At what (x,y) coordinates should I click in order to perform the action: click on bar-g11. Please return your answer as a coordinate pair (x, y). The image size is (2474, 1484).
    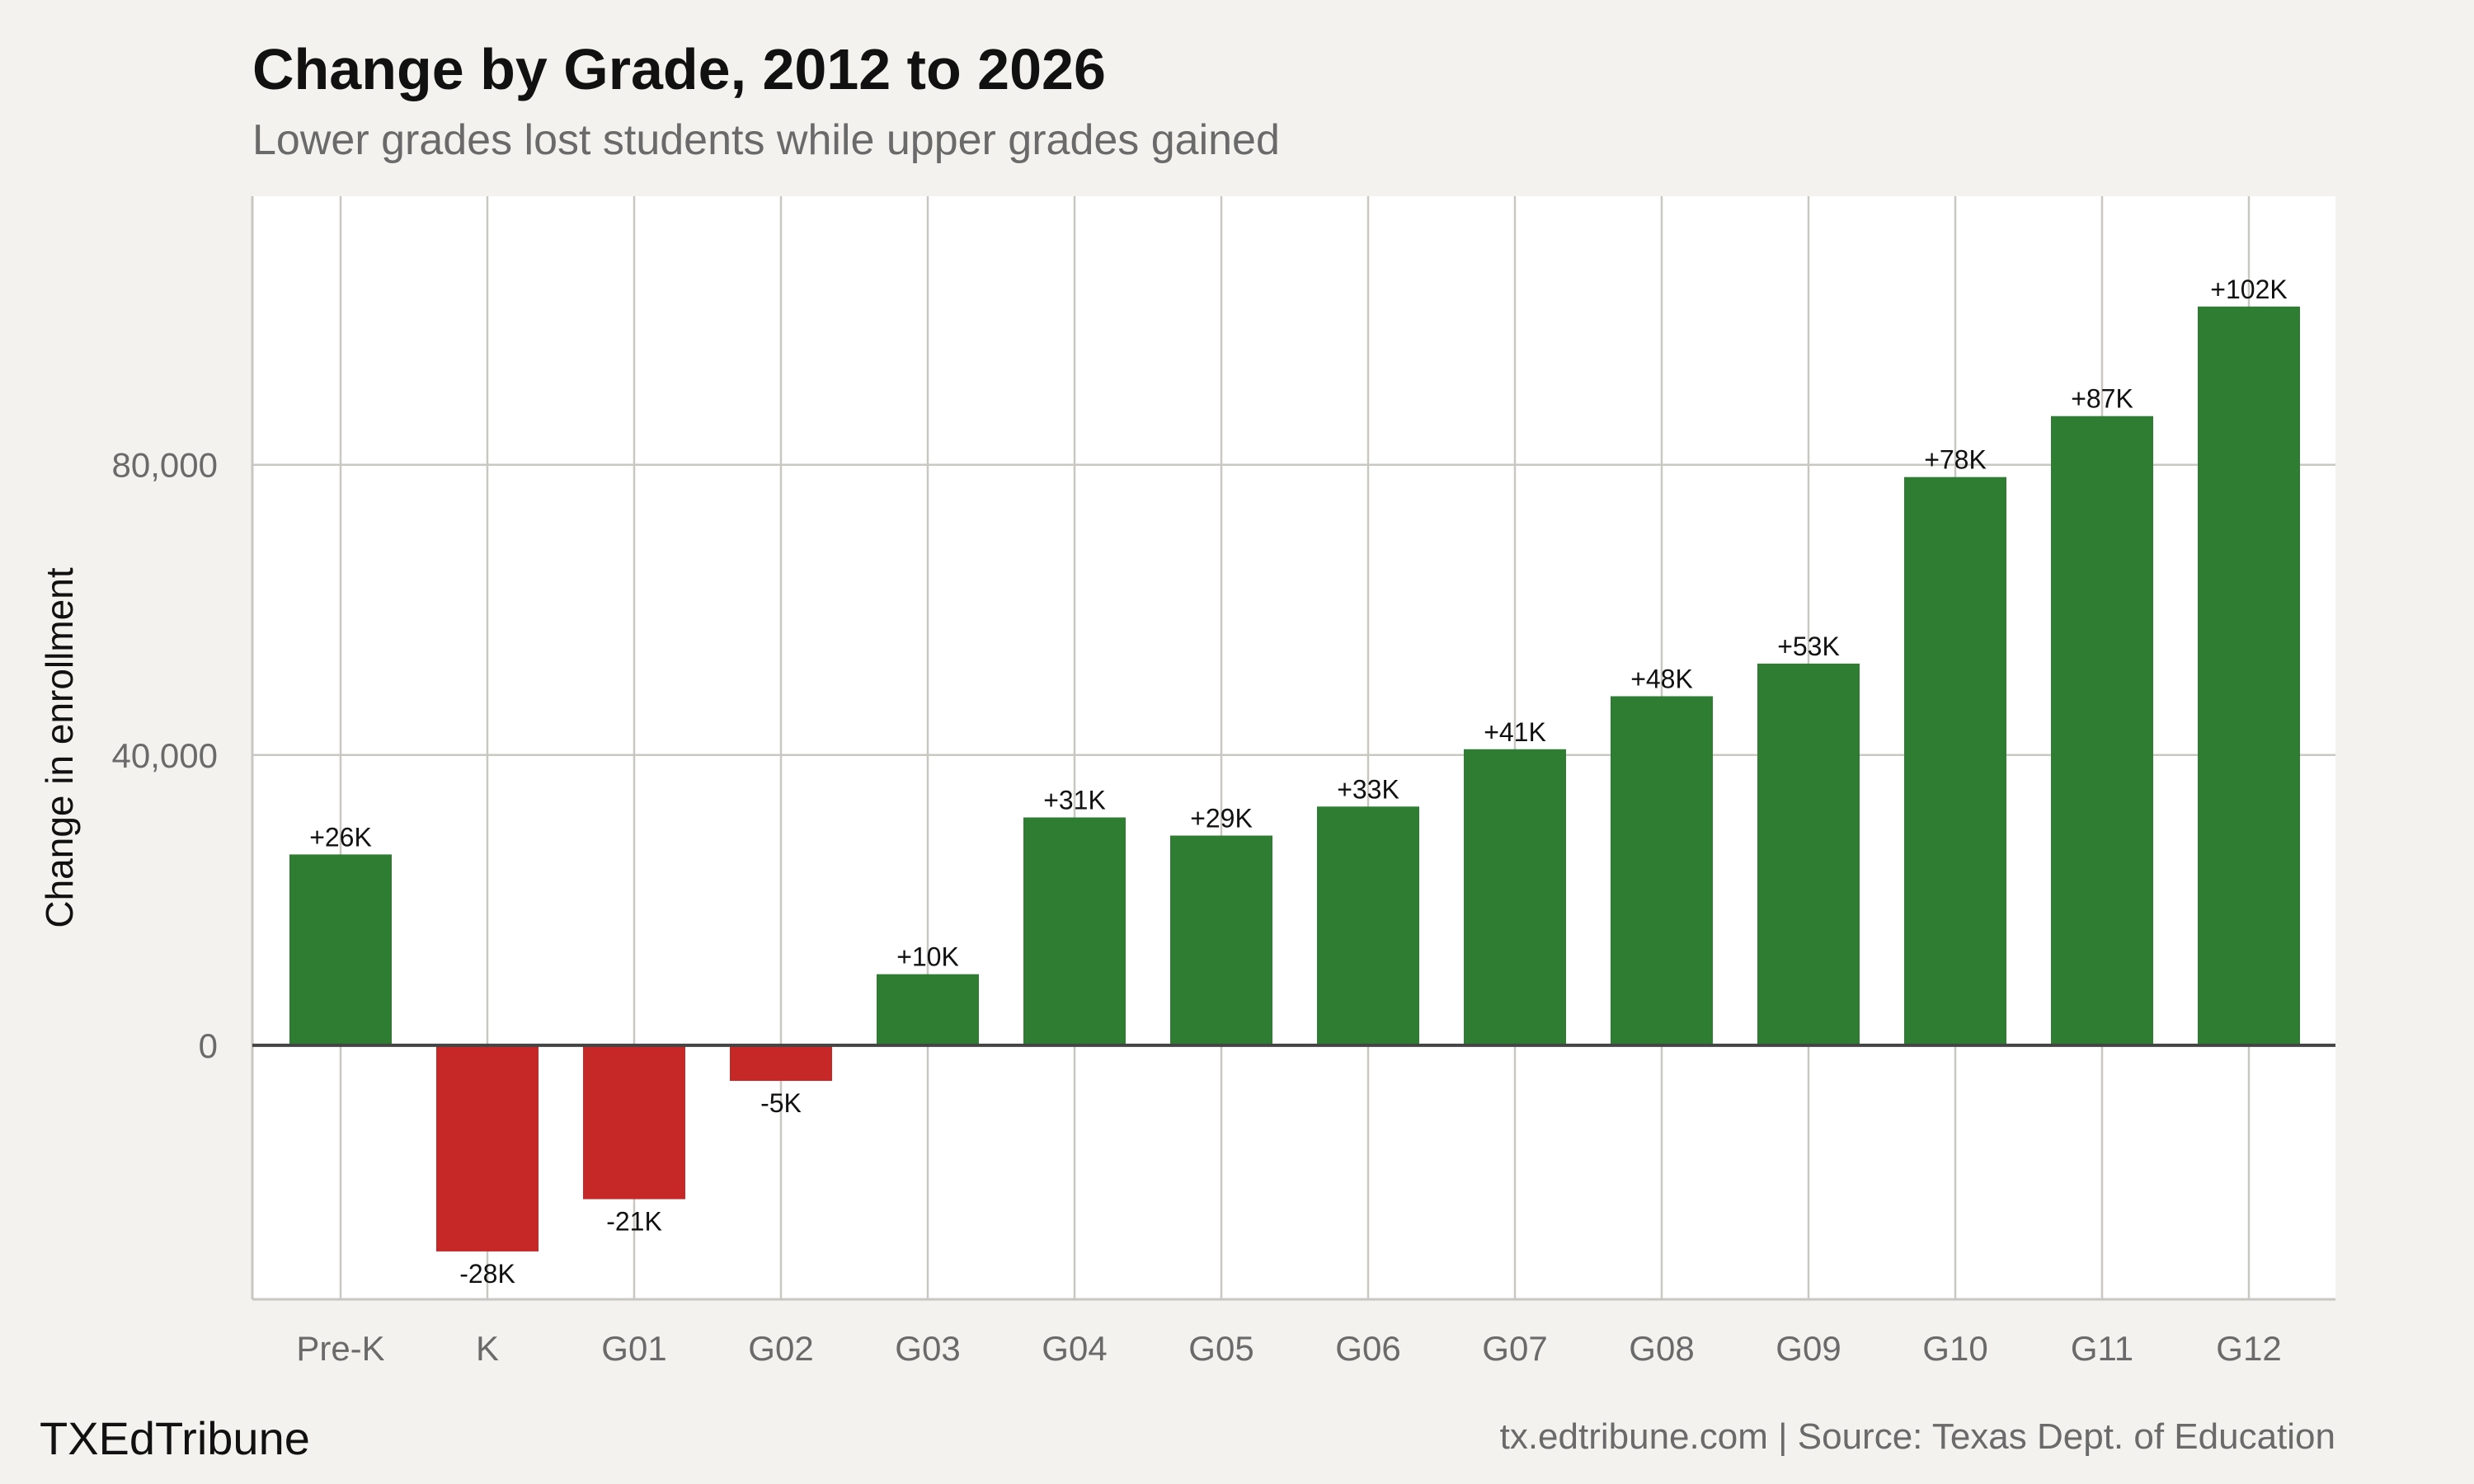
    Looking at the image, I should click on (2102, 730).